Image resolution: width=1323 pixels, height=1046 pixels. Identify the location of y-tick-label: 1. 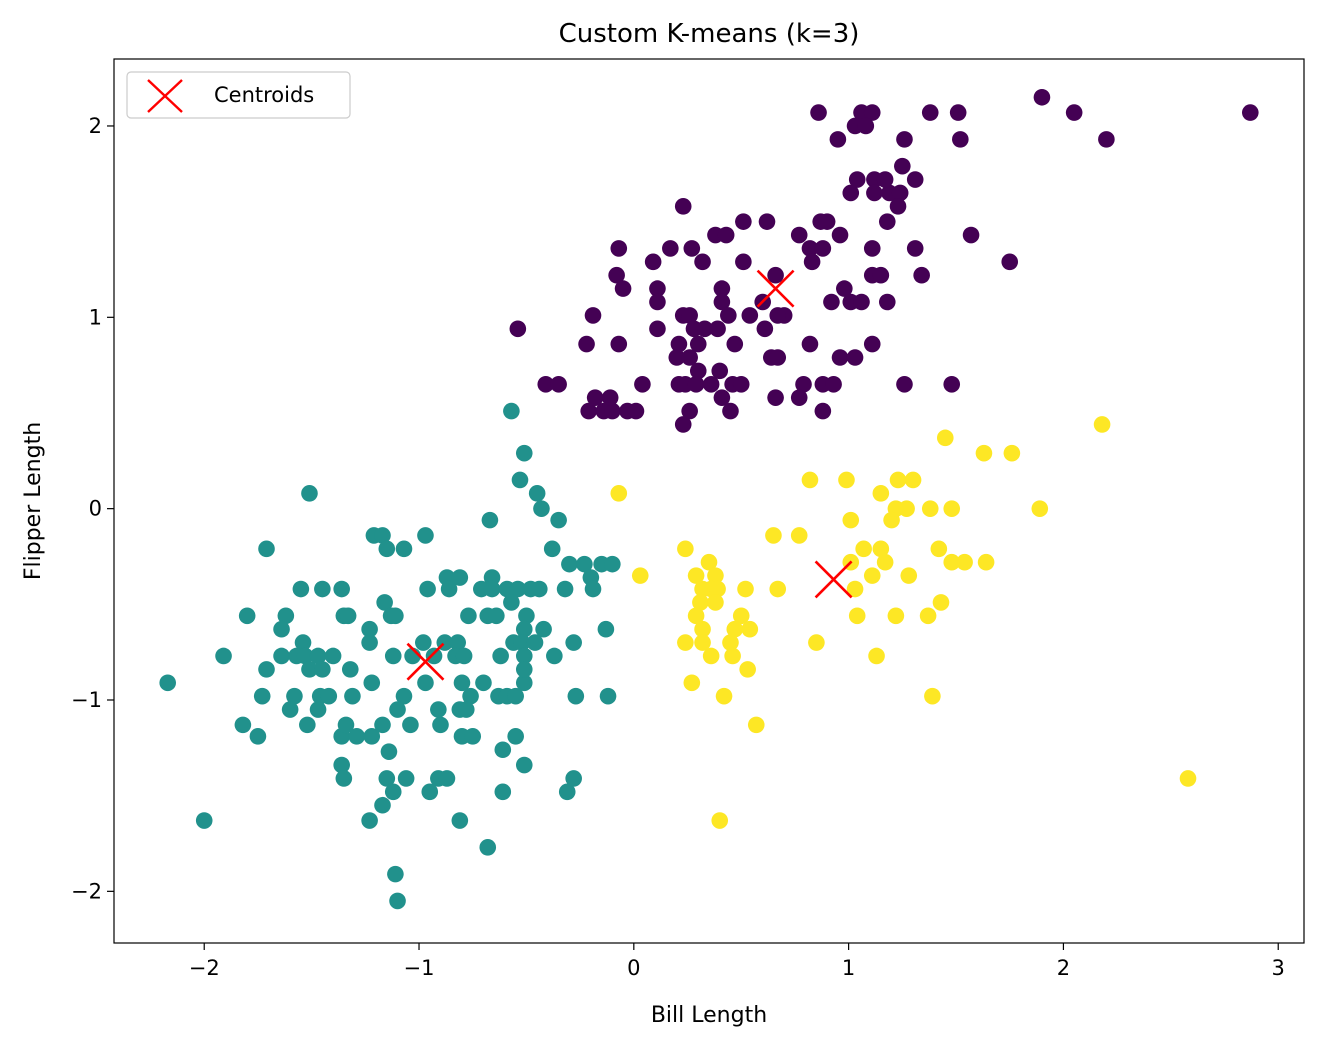
(95, 317).